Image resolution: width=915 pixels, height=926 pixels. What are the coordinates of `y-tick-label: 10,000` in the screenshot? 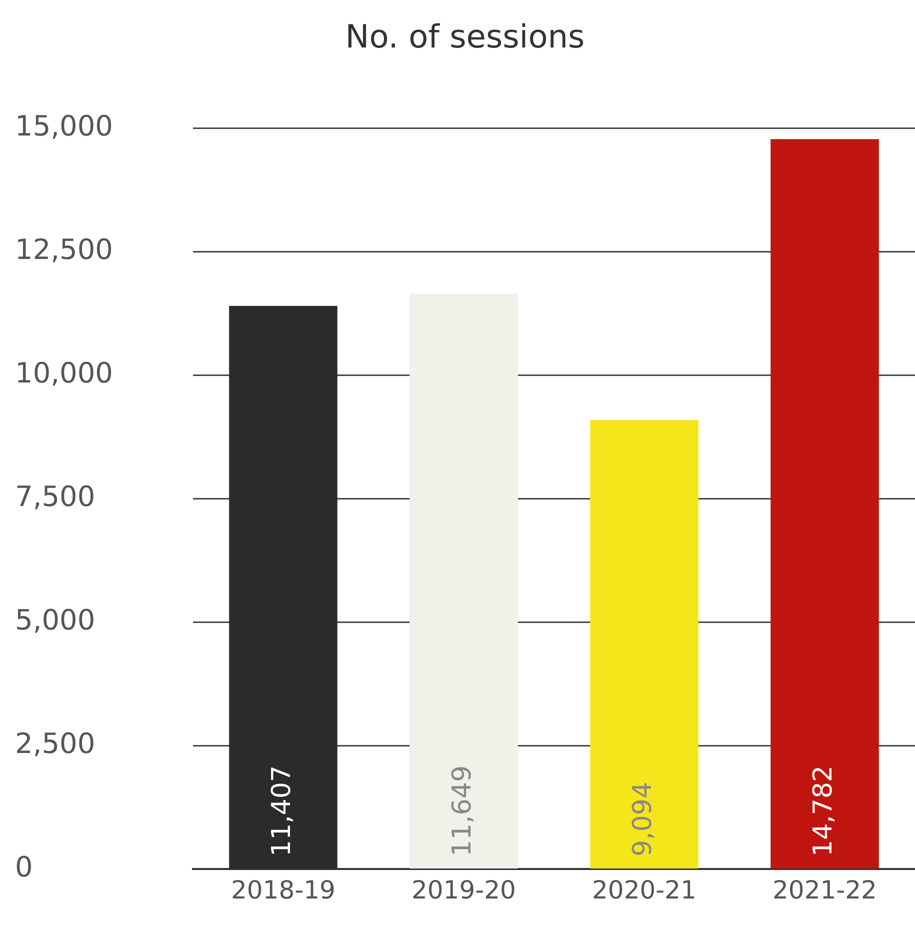 It's located at (64, 373).